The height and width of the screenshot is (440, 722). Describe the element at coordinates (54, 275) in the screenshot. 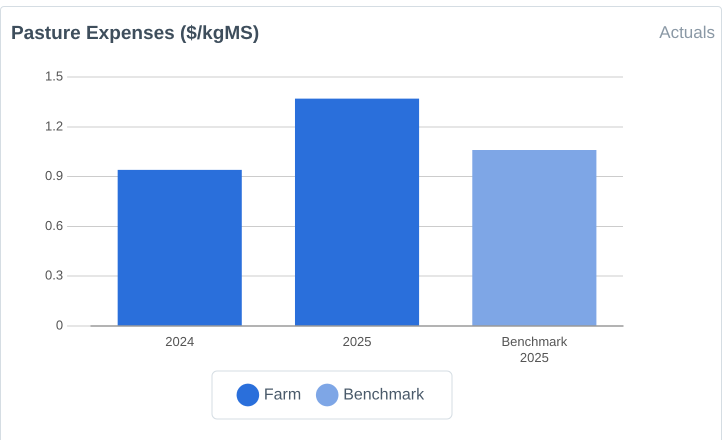

I see `y-tick-label: 0.3` at that location.